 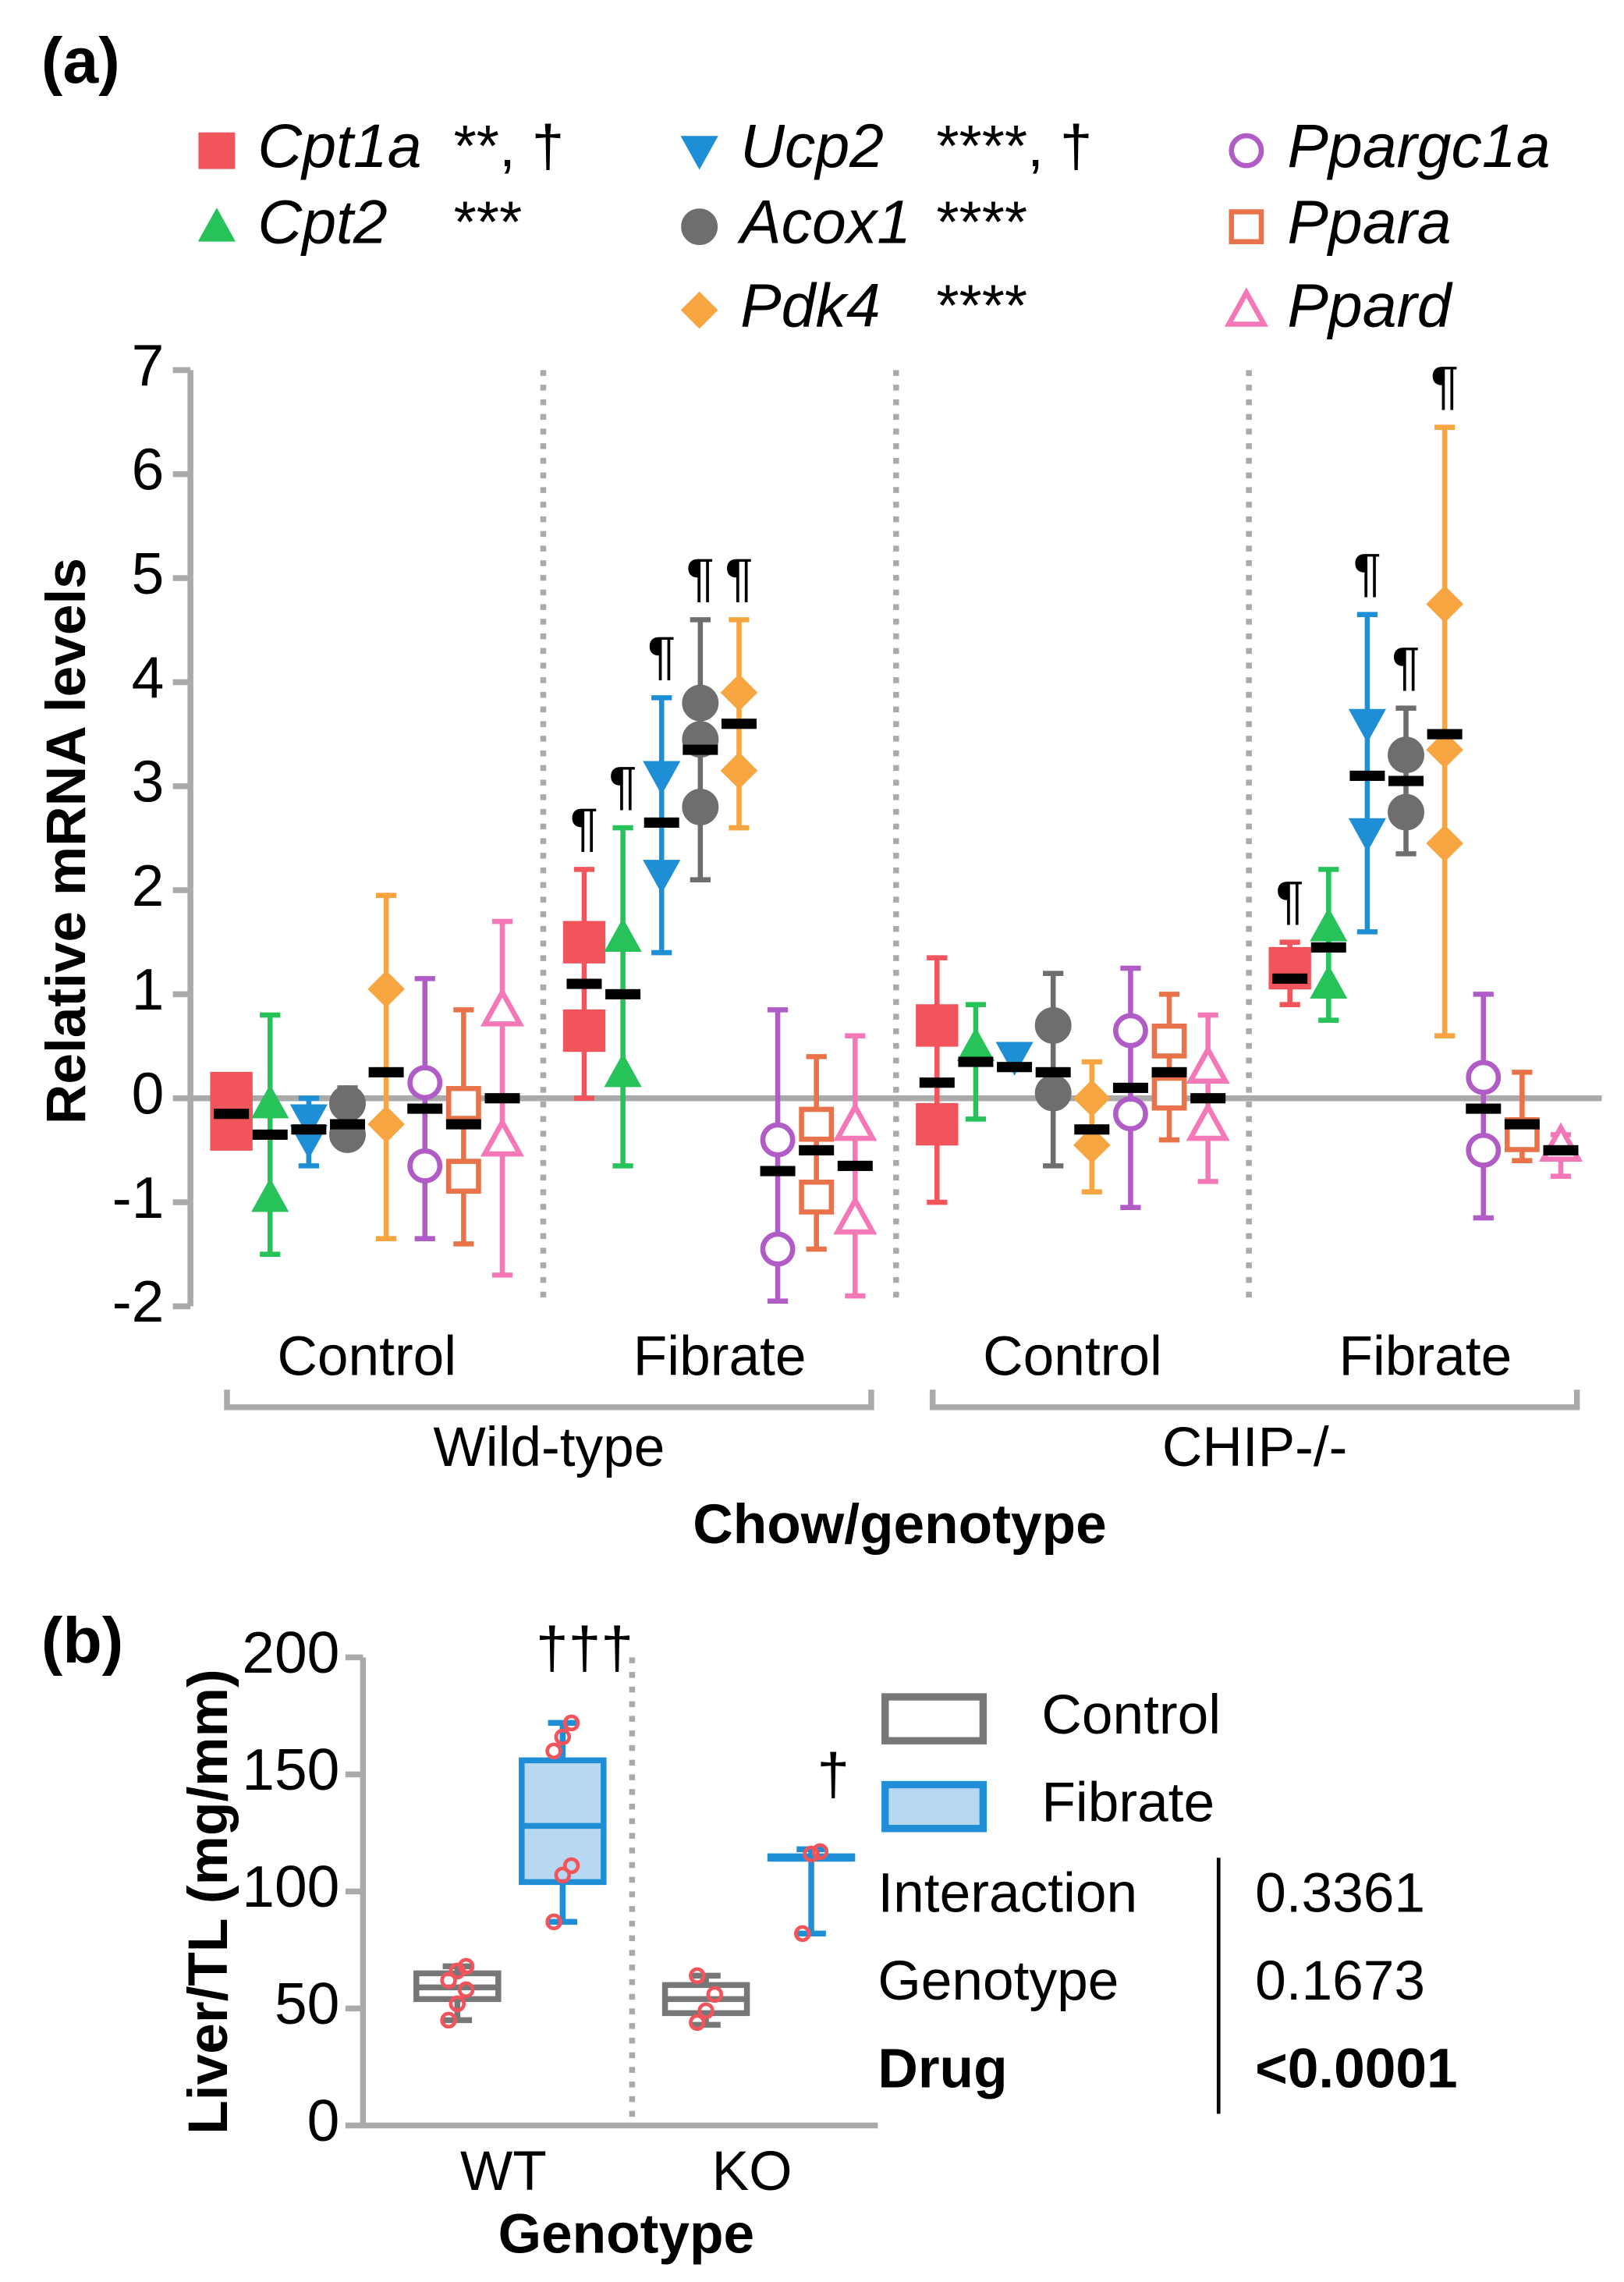 I want to click on y-axis-label: Relative mRNA levels, so click(x=66, y=841).